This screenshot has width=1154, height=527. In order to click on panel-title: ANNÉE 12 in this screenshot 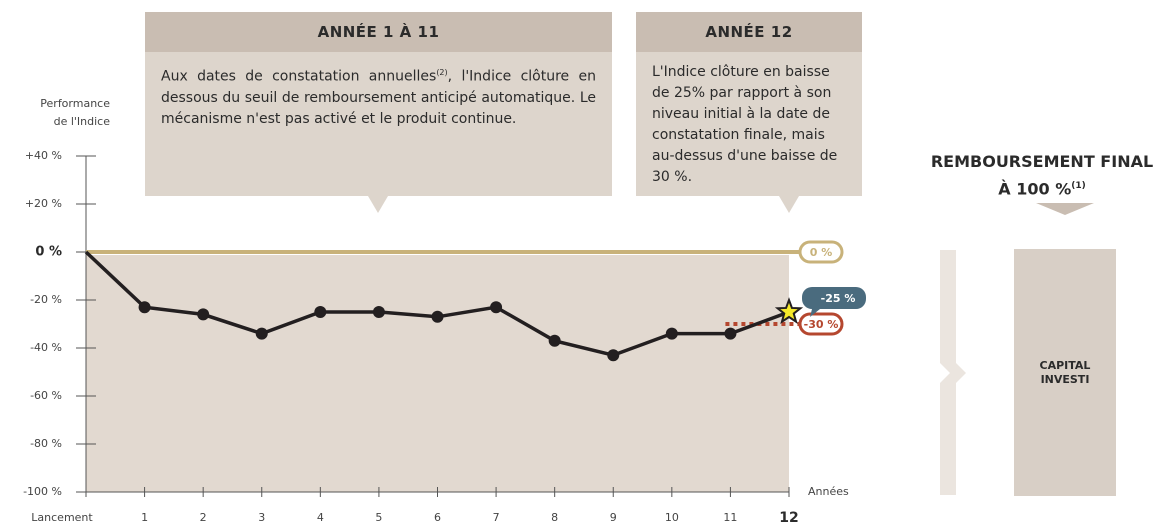, I will do `click(749, 32)`.